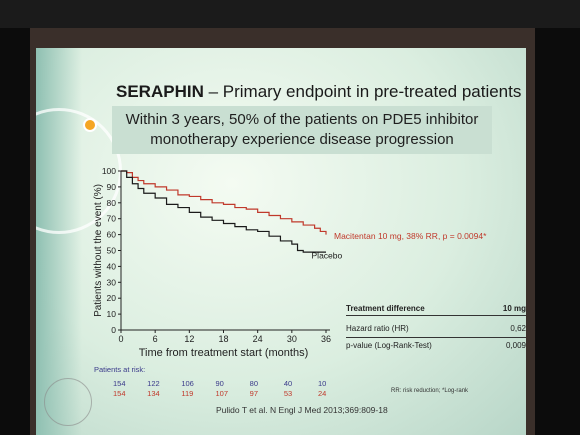 Image resolution: width=580 pixels, height=435 pixels. Describe the element at coordinates (377, 328) in the screenshot. I see `treatment-row-label: Hazard ratio (HR)` at that location.